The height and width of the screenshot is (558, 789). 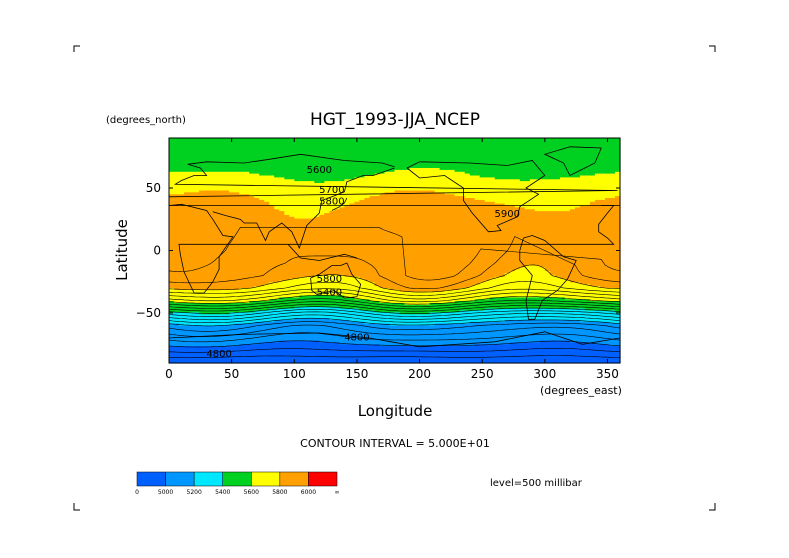 What do you see at coordinates (419, 374) in the screenshot?
I see `x-tick-label: 200` at bounding box center [419, 374].